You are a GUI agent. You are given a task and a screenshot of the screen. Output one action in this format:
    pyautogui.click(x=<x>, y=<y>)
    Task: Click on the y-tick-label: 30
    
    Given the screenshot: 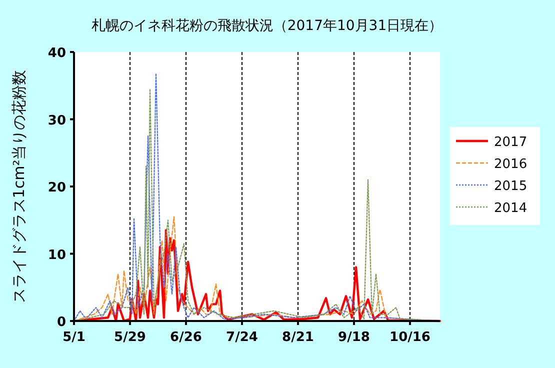 What is the action you would take?
    pyautogui.click(x=57, y=120)
    